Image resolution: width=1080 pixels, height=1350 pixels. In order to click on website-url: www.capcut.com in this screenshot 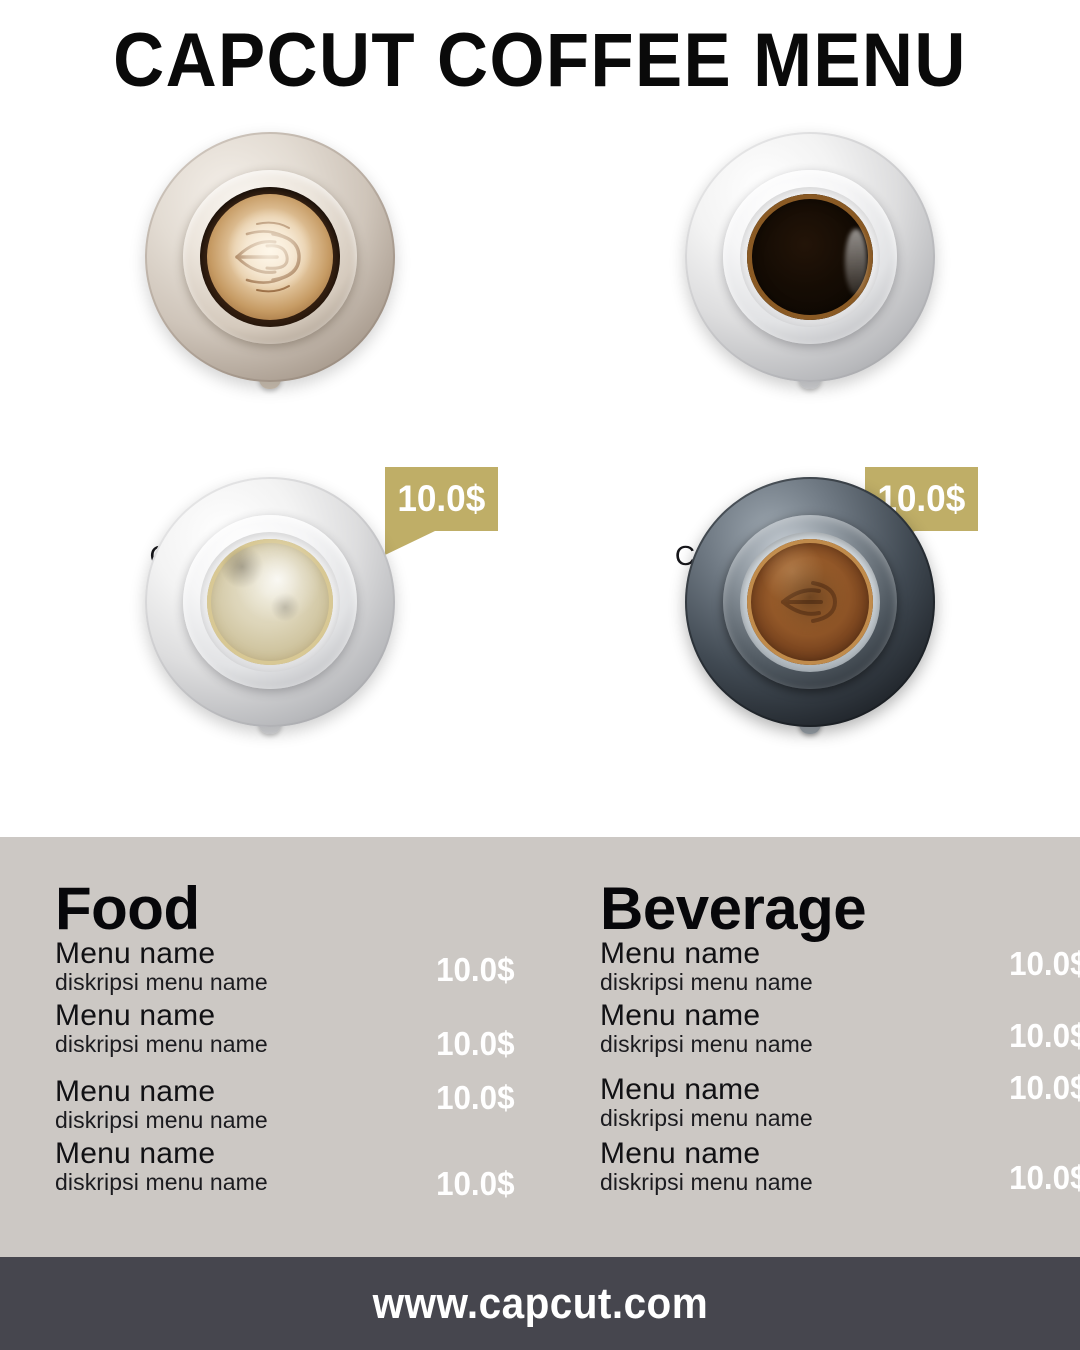, I will do `click(540, 1303)`.